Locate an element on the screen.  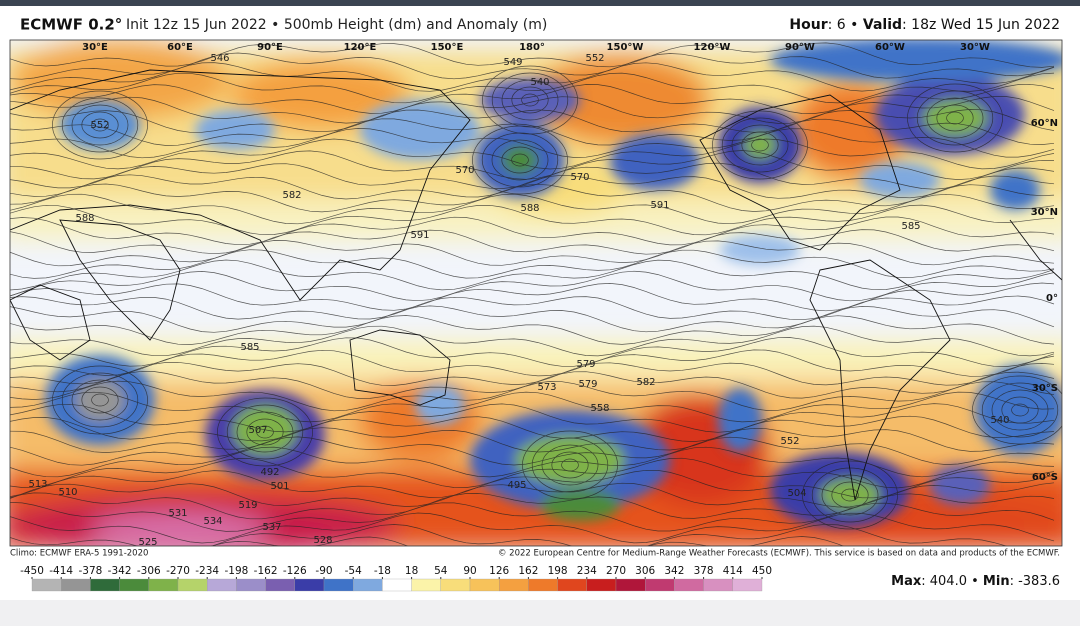
top-bar is located at coordinates (540, 3).